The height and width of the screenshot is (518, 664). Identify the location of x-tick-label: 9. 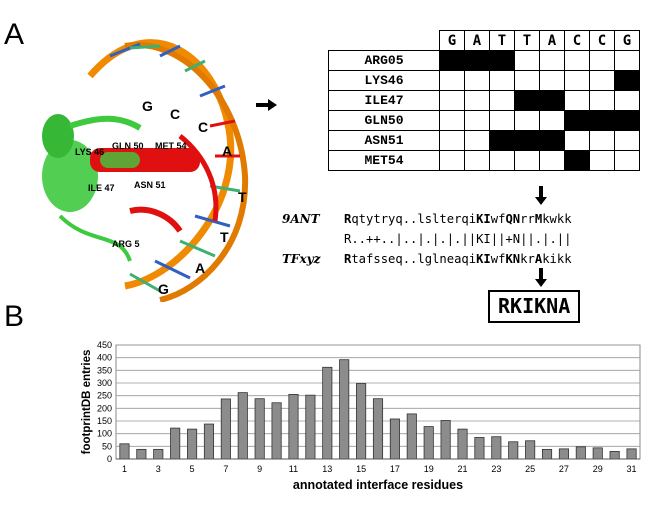
(259, 469).